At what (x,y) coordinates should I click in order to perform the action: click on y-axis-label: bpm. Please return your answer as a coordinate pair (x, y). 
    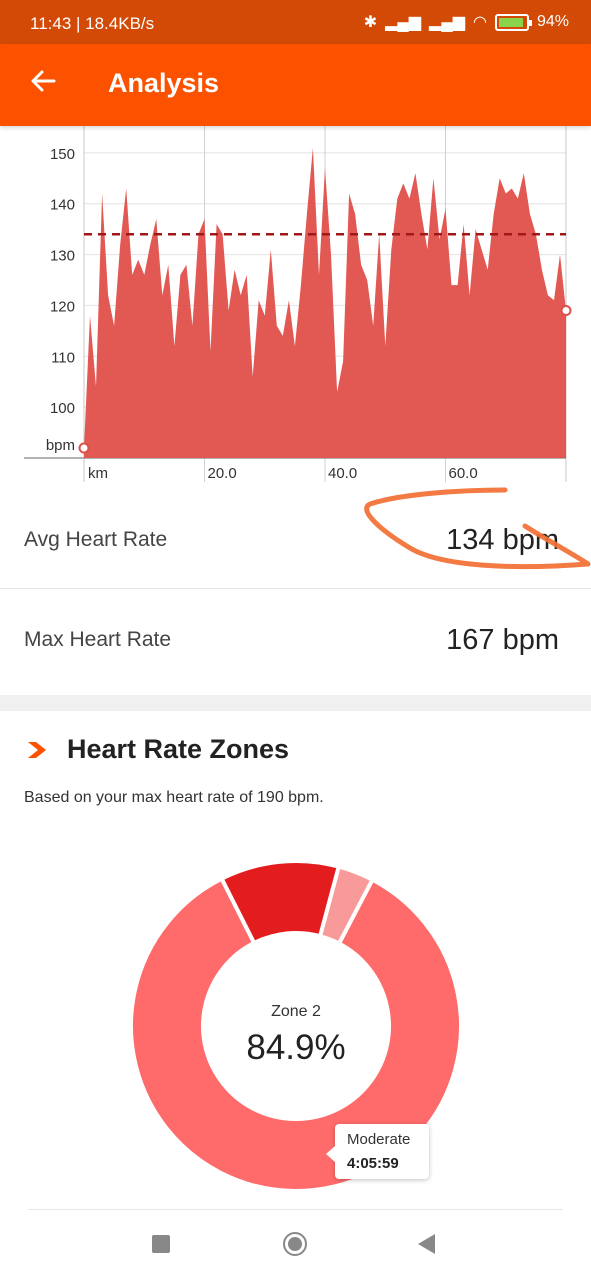
    Looking at the image, I should click on (60, 445).